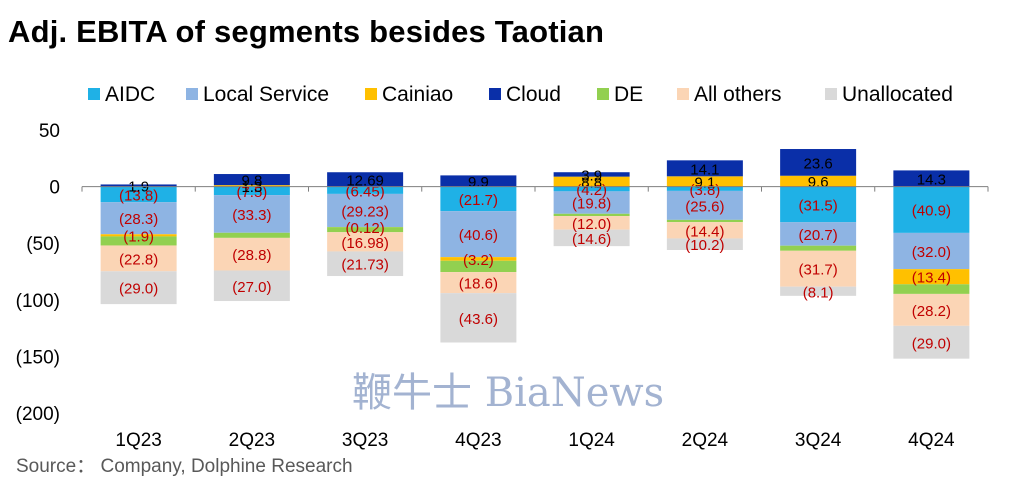  I want to click on data-label-local-service-1q24: (19.8), so click(591, 204).